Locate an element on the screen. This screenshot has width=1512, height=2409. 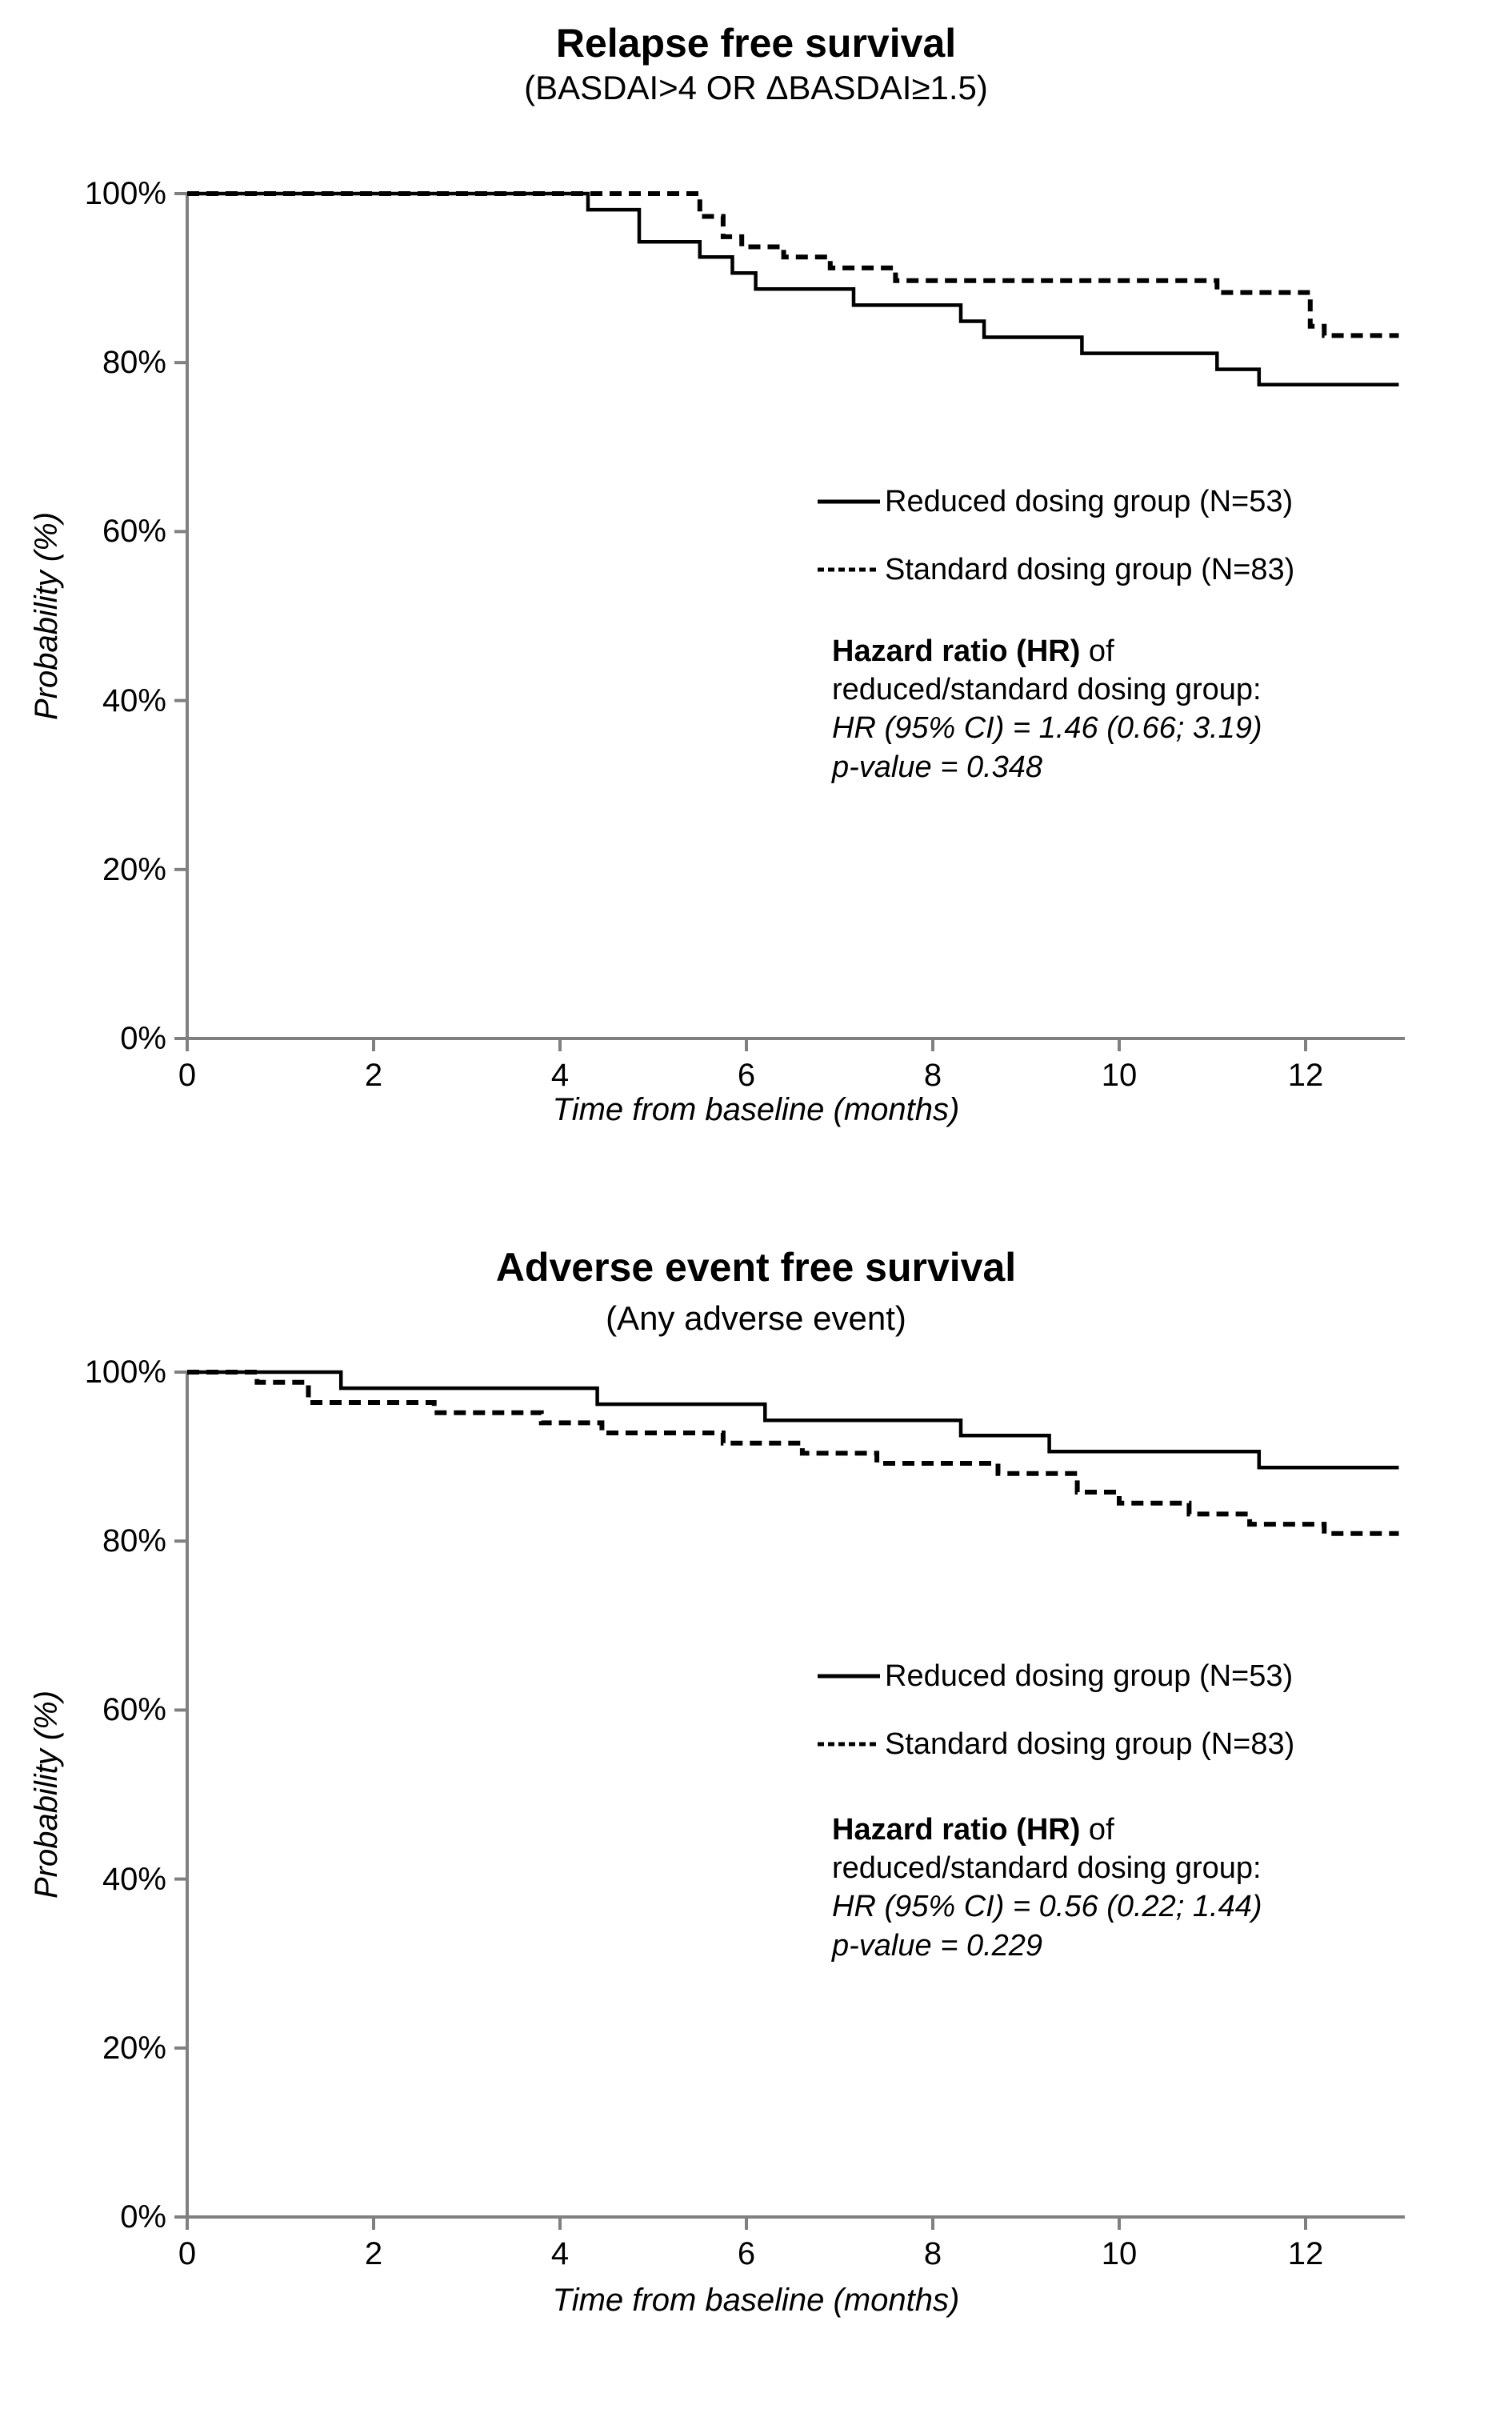
chart1-x-tick-label: 6 is located at coordinates (746, 1075).